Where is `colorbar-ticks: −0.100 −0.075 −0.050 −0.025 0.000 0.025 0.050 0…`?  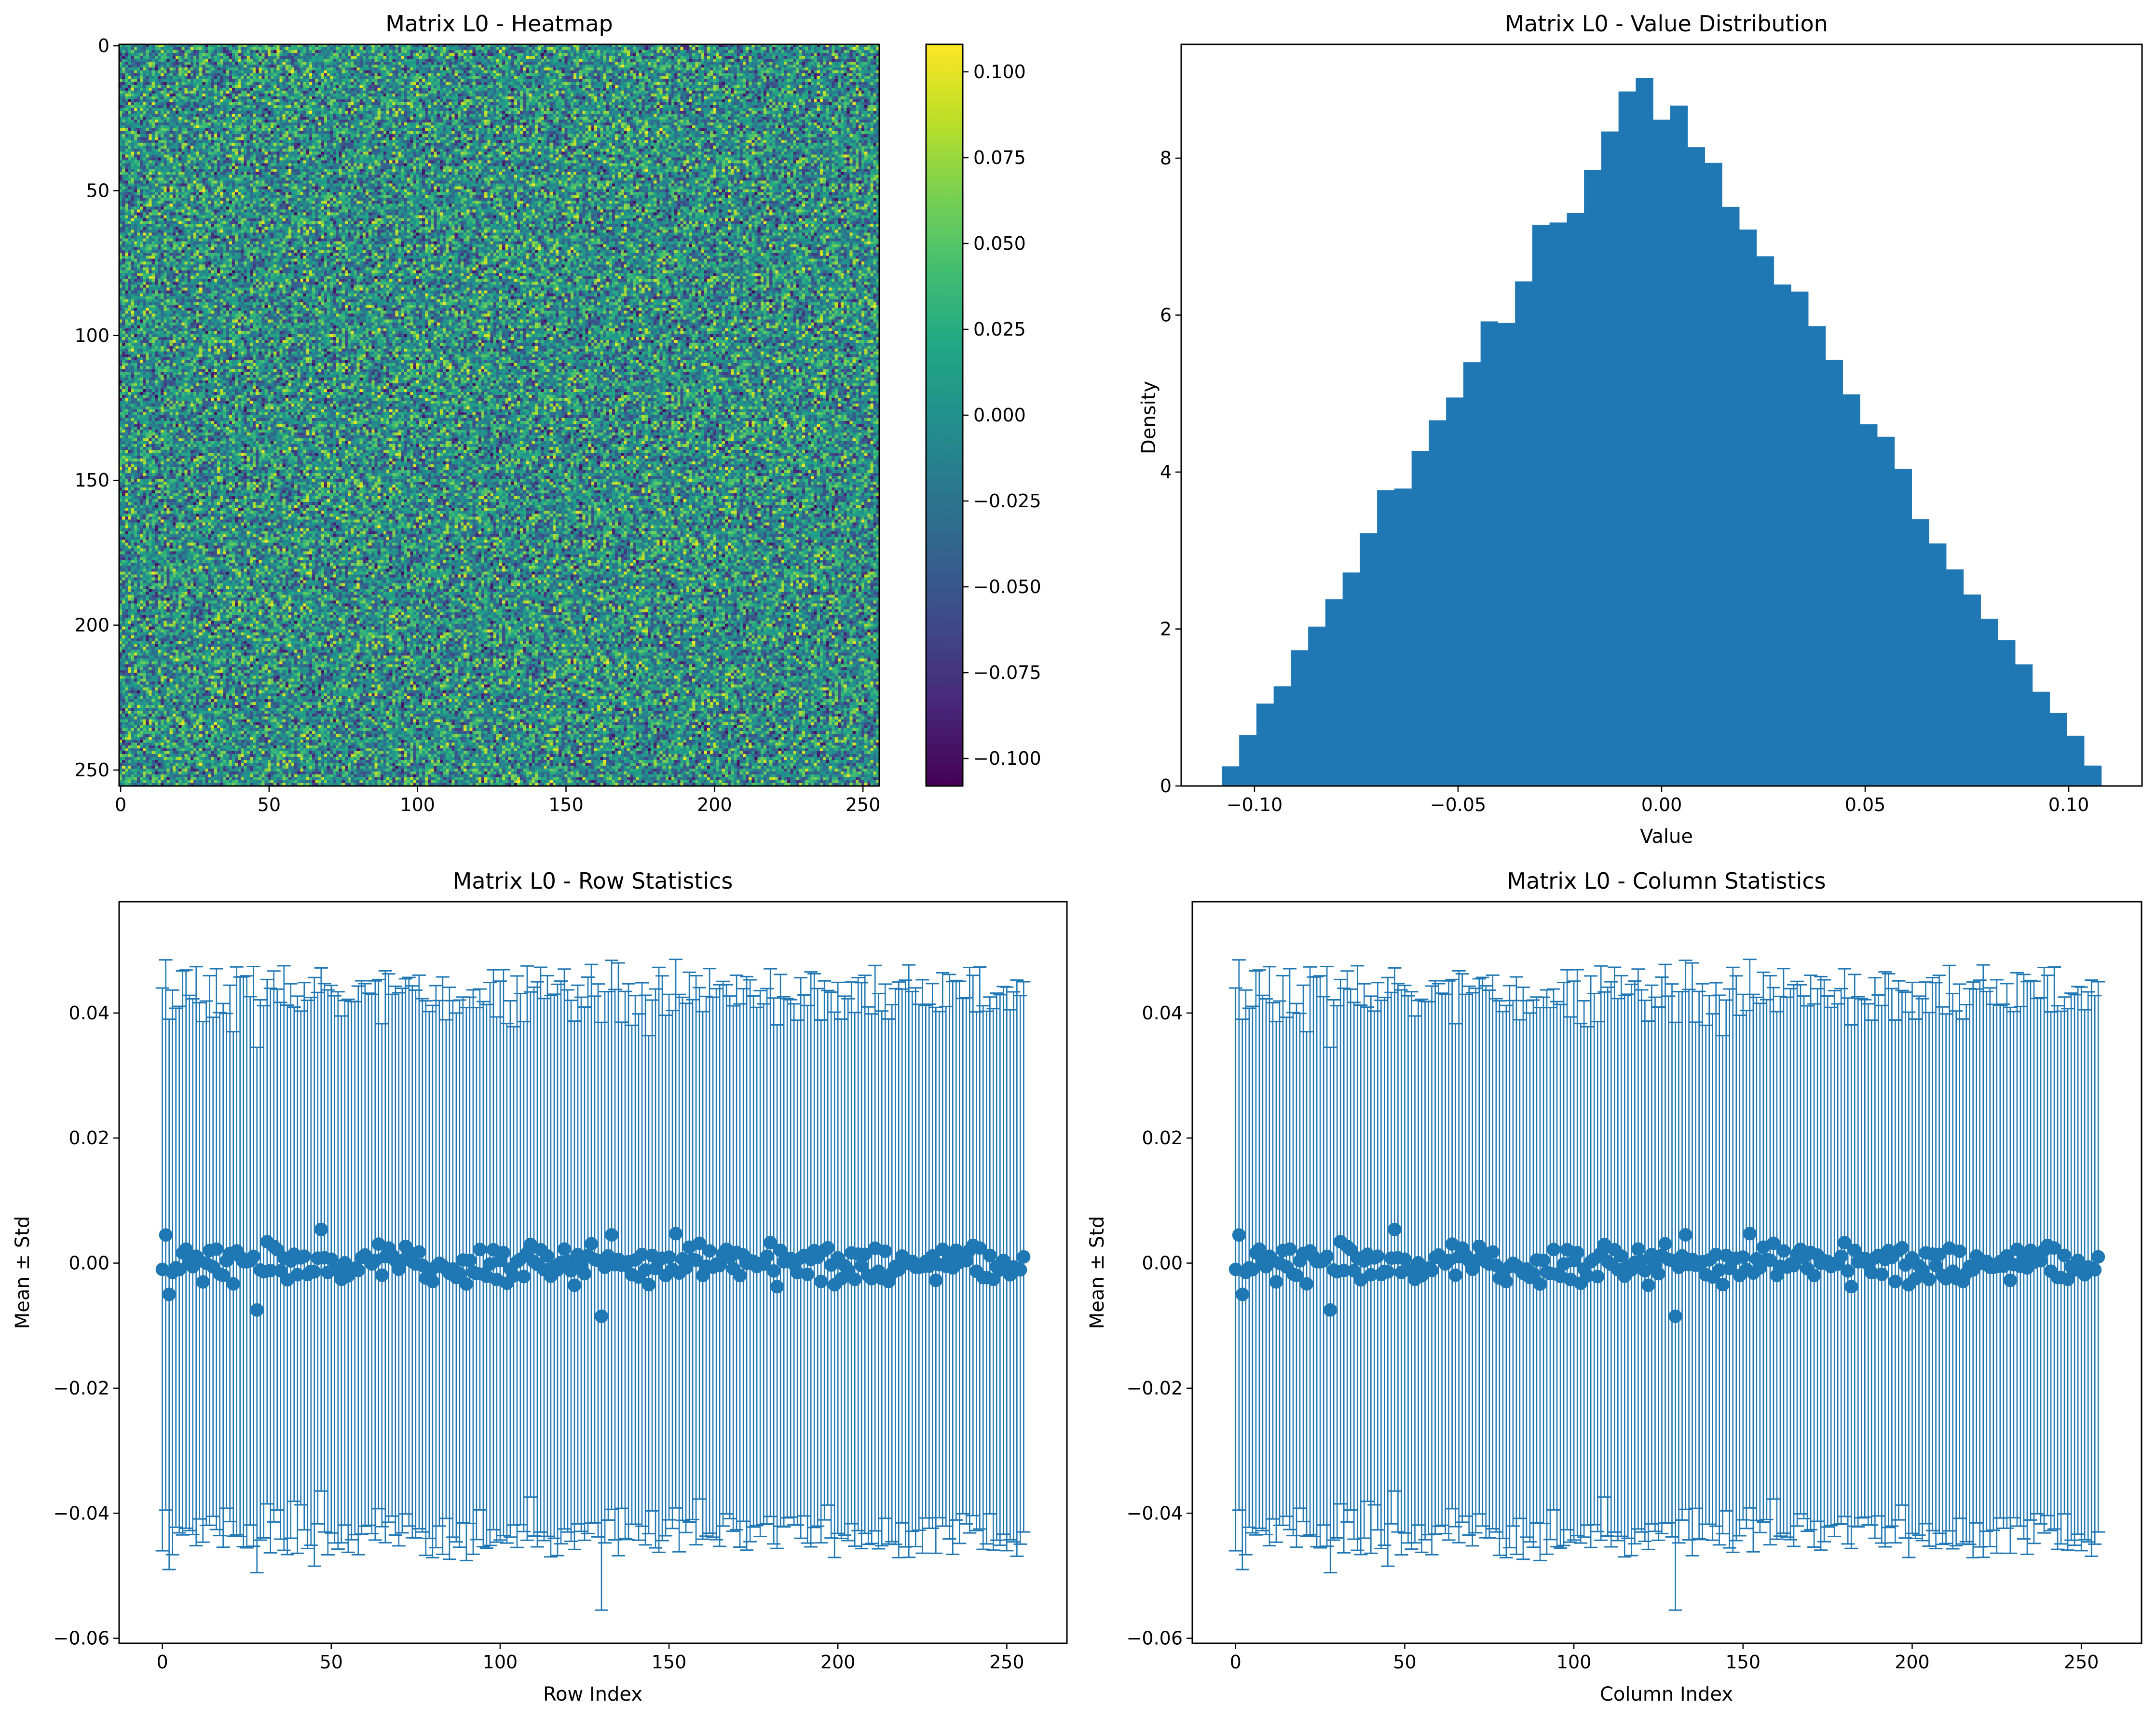 colorbar-ticks: −0.100 −0.075 −0.050 −0.025 0.000 0.025 0.050 0… is located at coordinates (1002, 415).